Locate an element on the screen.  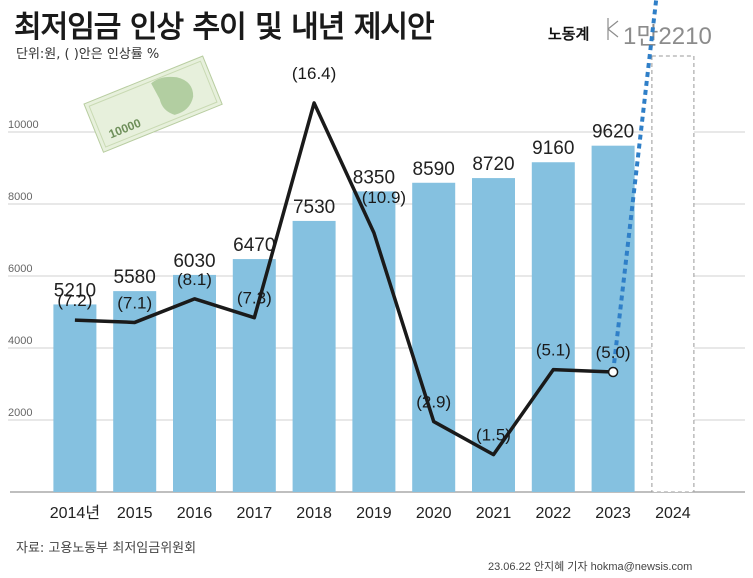
projection-box is located at coordinates (673, 274).